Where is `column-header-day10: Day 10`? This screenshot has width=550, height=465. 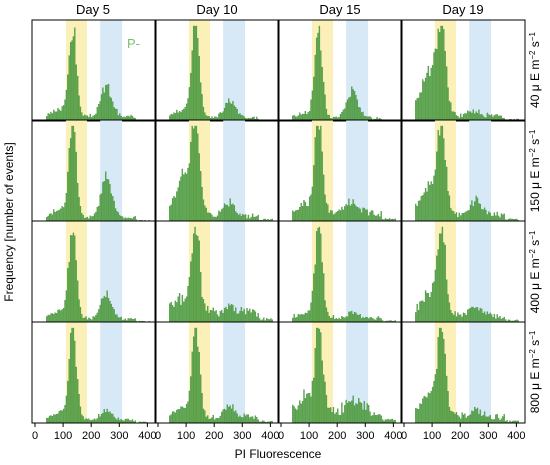 column-header-day10: Day 10 is located at coordinates (216, 9).